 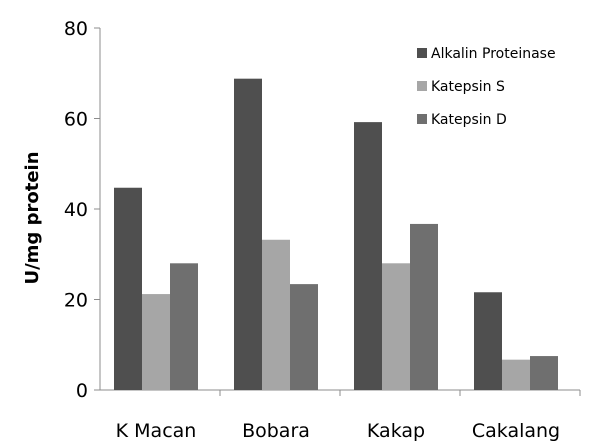 What do you see at coordinates (468, 87) in the screenshot?
I see `legend-label: Katepsin S` at bounding box center [468, 87].